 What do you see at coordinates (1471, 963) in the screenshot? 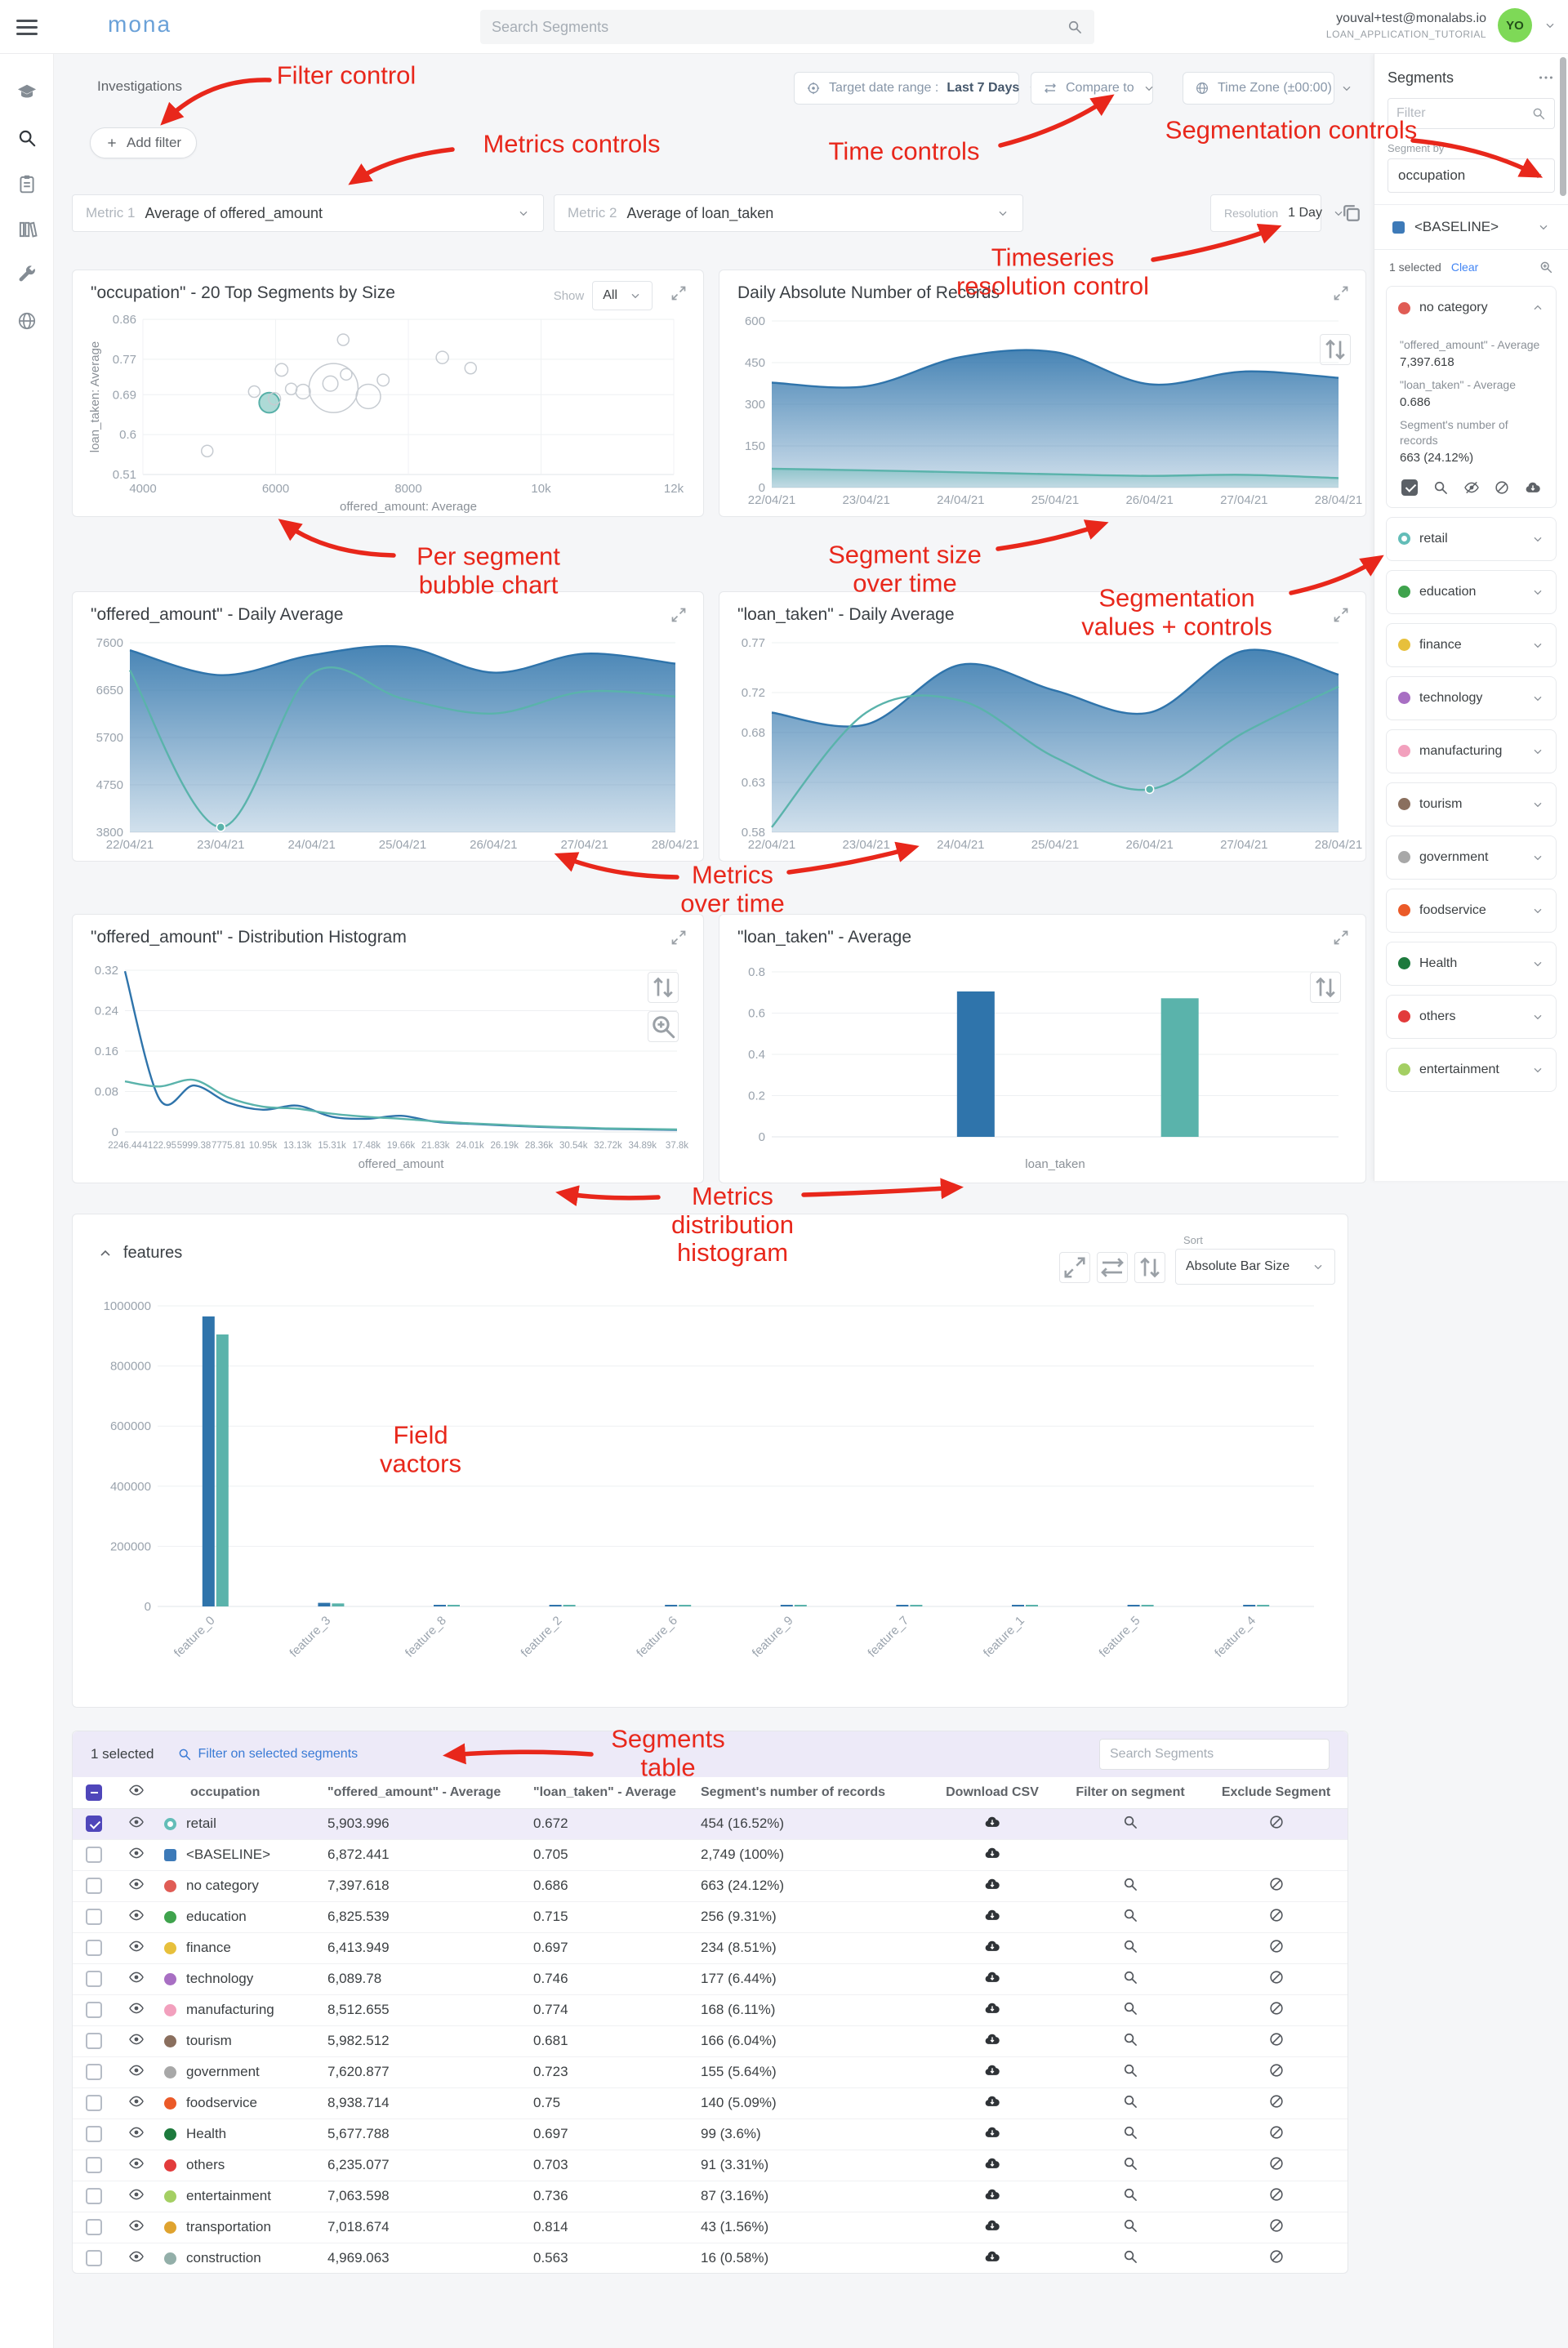
I see `segment-item: Health` at bounding box center [1471, 963].